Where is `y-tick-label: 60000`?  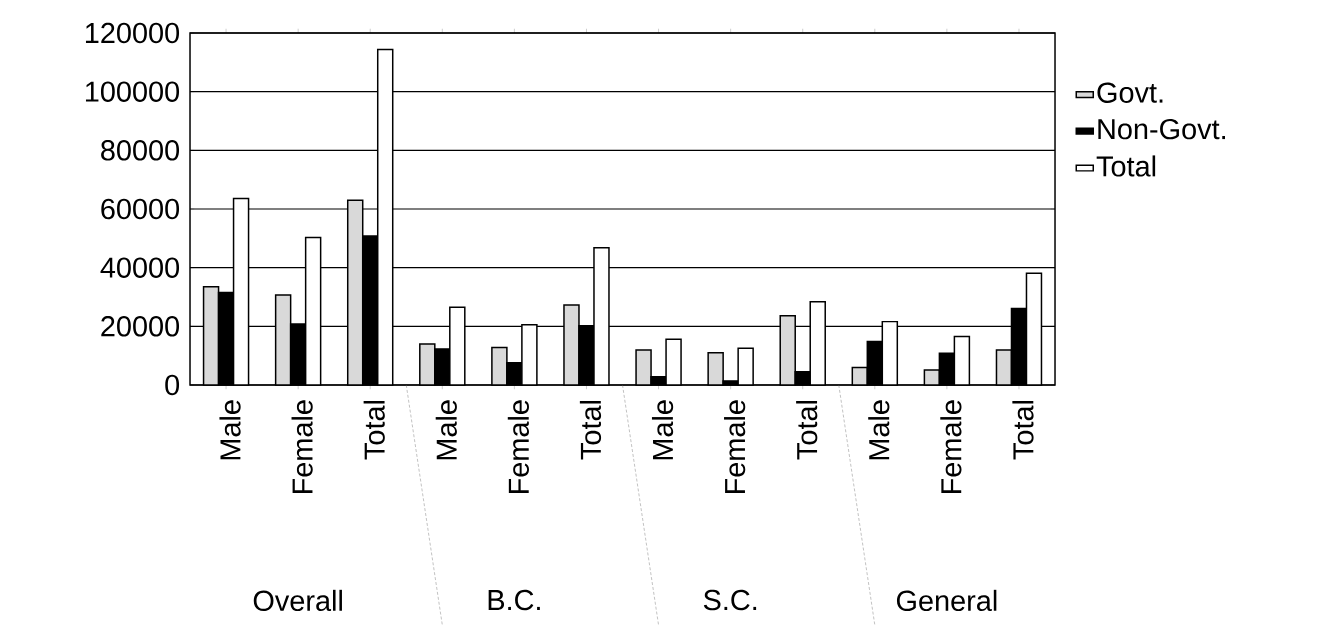 y-tick-label: 60000 is located at coordinates (140, 209).